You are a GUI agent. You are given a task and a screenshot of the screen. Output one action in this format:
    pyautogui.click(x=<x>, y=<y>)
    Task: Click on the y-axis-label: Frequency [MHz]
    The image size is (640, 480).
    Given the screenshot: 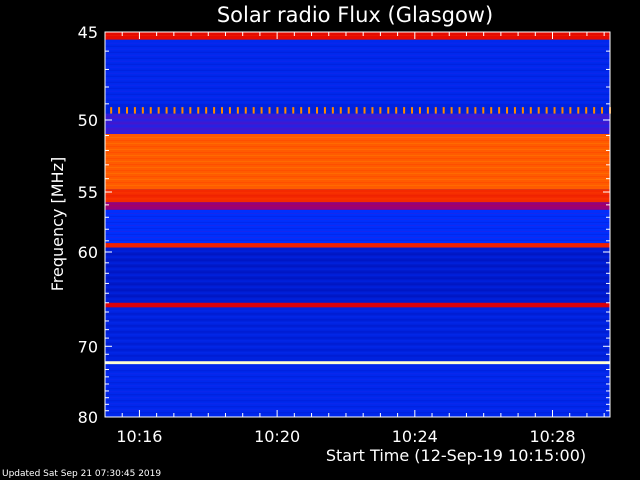 What is the action you would take?
    pyautogui.click(x=57, y=224)
    